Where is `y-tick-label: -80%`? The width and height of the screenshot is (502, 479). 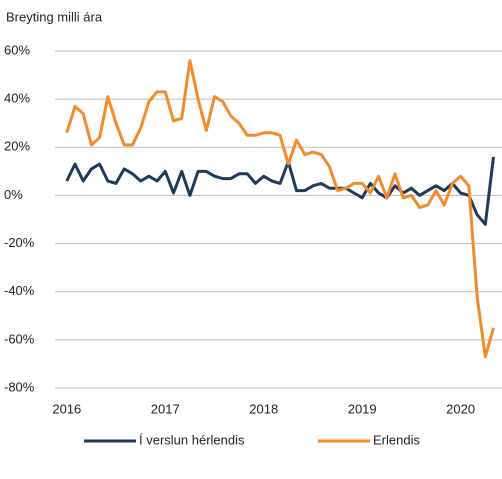
y-tick-label: -80% is located at coordinates (19, 386).